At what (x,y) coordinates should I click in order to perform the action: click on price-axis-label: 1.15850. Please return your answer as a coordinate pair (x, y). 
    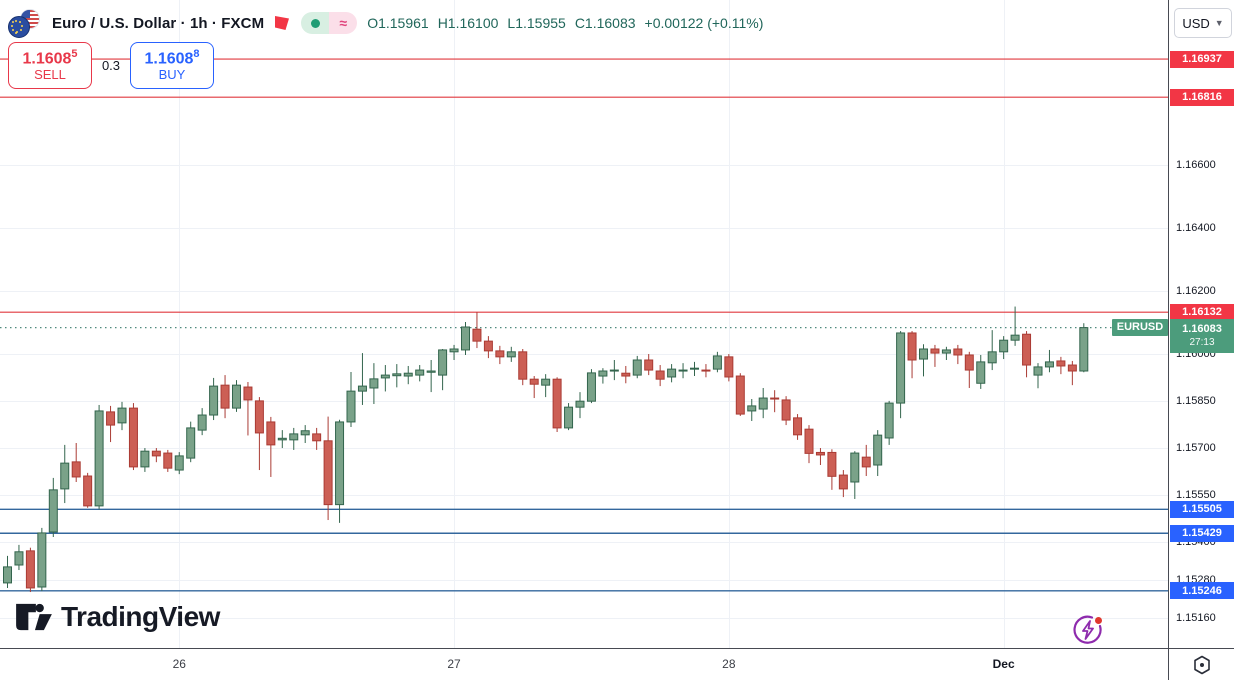
    Looking at the image, I should click on (1196, 400).